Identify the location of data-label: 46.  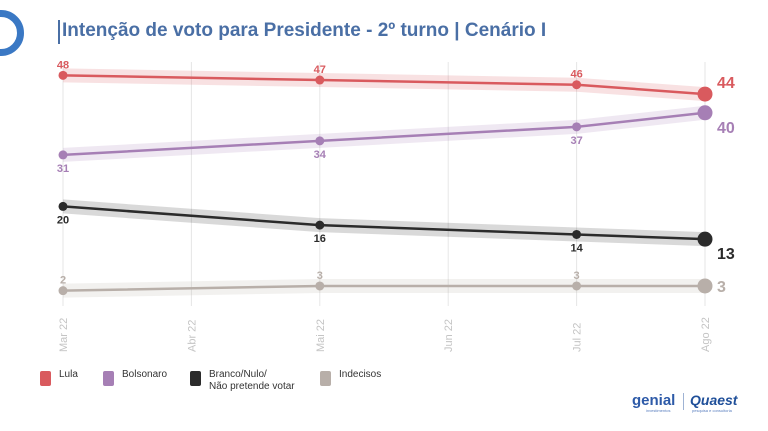
(576, 75).